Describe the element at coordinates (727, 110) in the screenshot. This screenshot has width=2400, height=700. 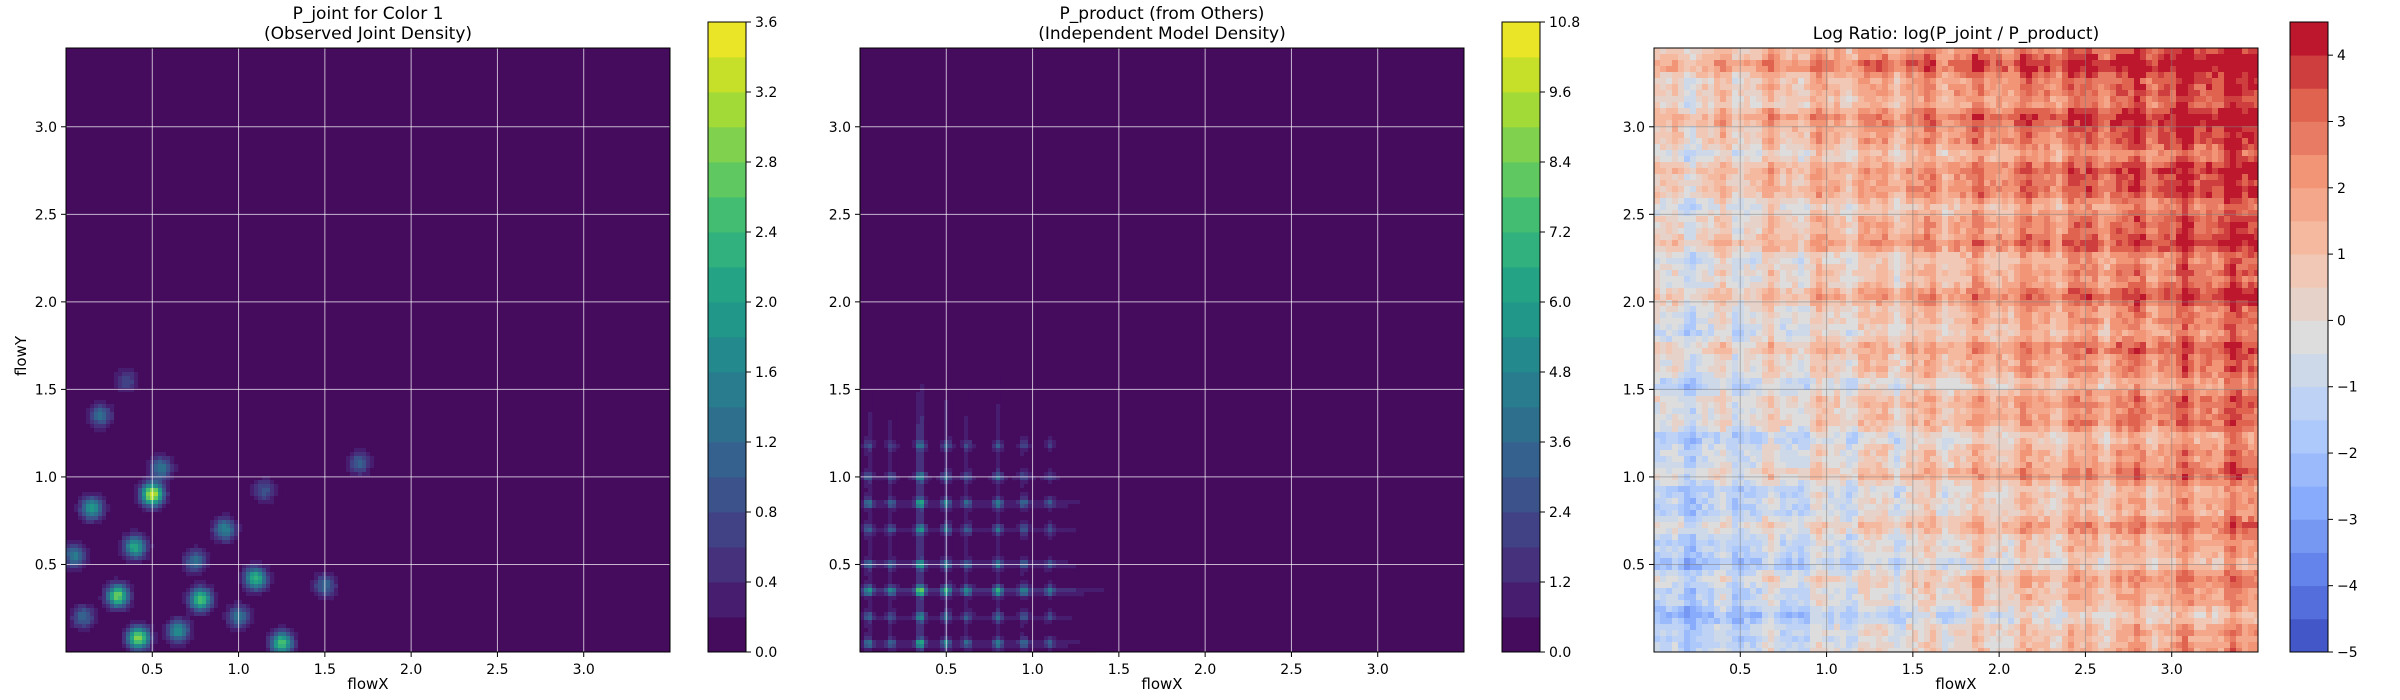
I see `colorbar-band` at that location.